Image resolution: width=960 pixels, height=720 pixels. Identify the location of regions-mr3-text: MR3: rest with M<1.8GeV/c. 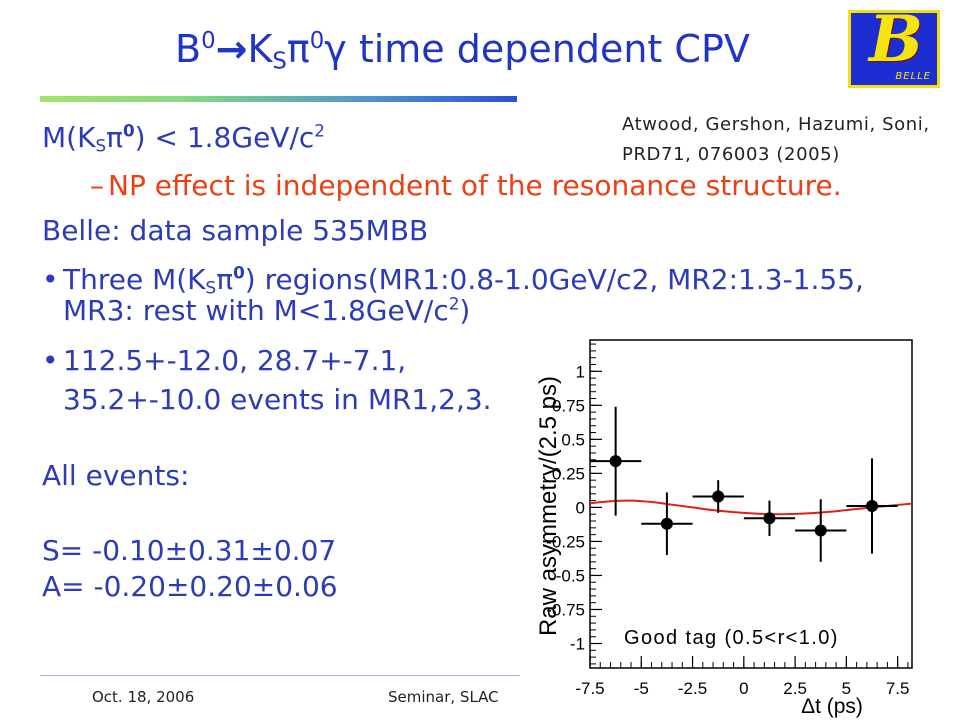
(256, 310).